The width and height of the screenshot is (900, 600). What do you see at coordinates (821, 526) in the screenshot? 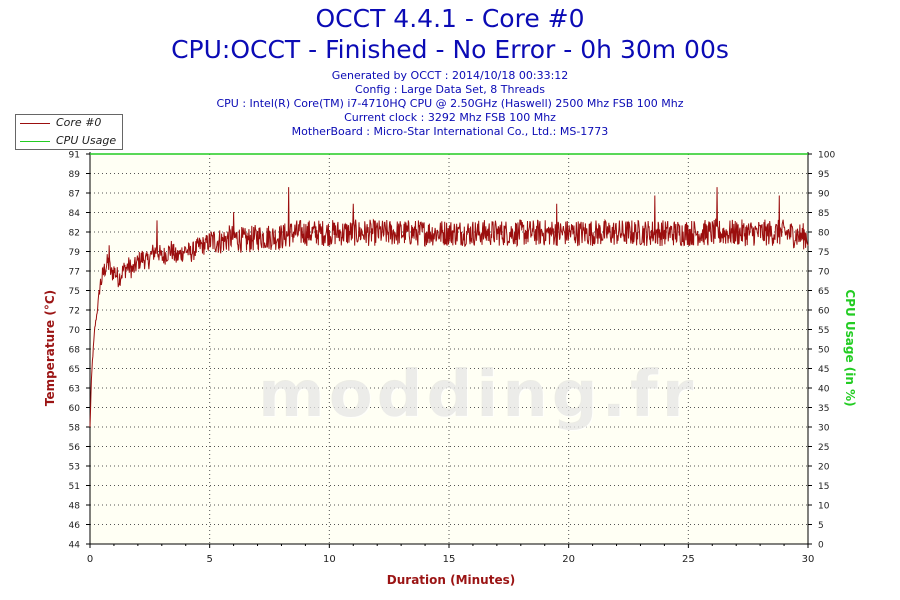
I see `y2-tick-label: 5` at bounding box center [821, 526].